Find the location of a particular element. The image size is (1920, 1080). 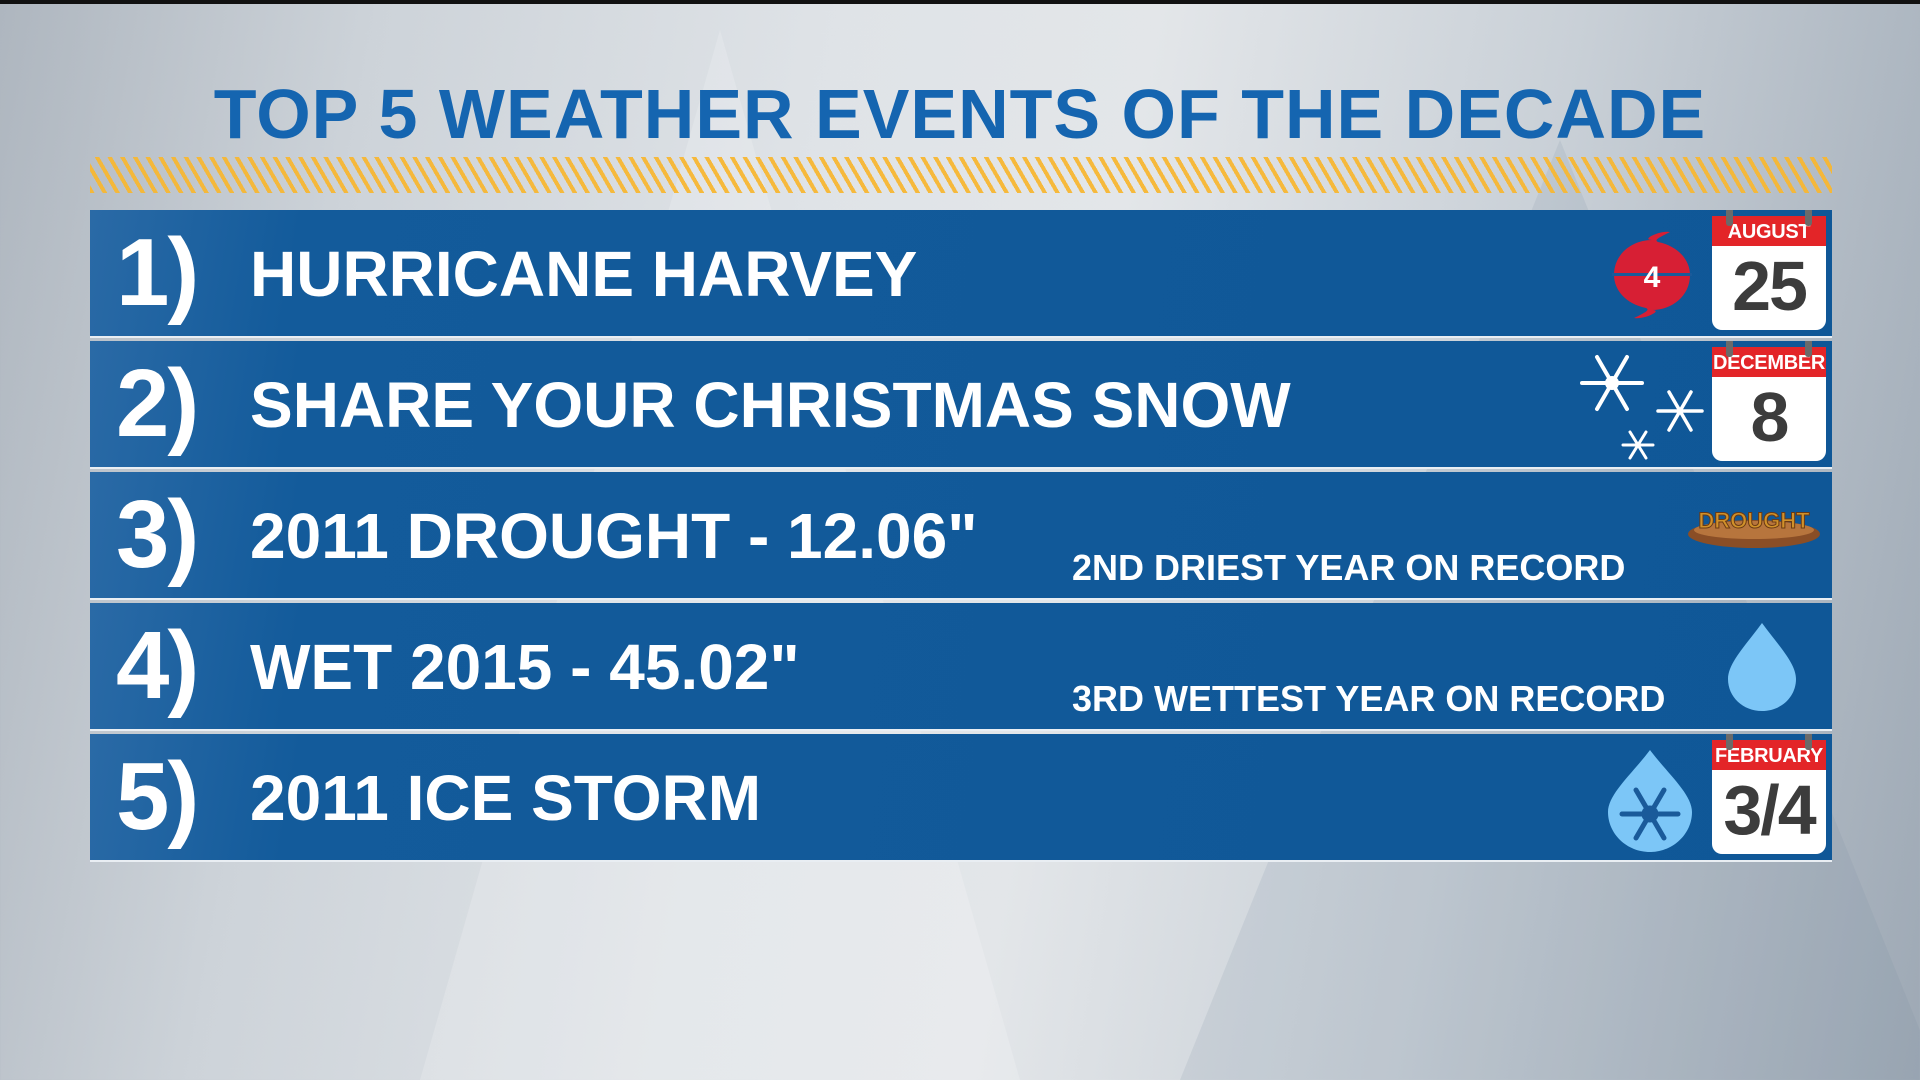

calendar-icon: DECEMBER 8 is located at coordinates (1769, 401).